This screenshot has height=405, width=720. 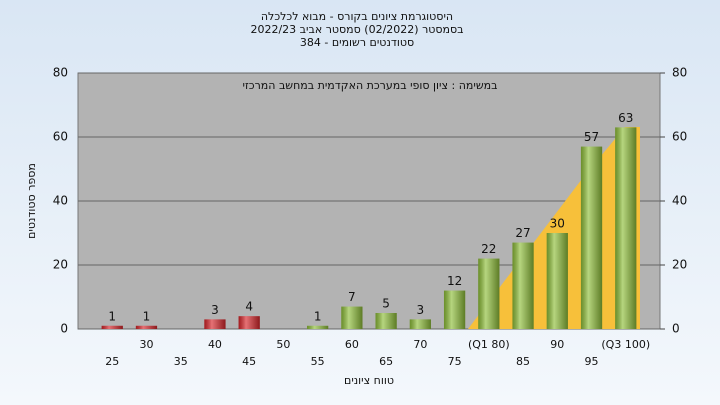 I want to click on x-tick-label: (Q1 80), so click(x=489, y=344).